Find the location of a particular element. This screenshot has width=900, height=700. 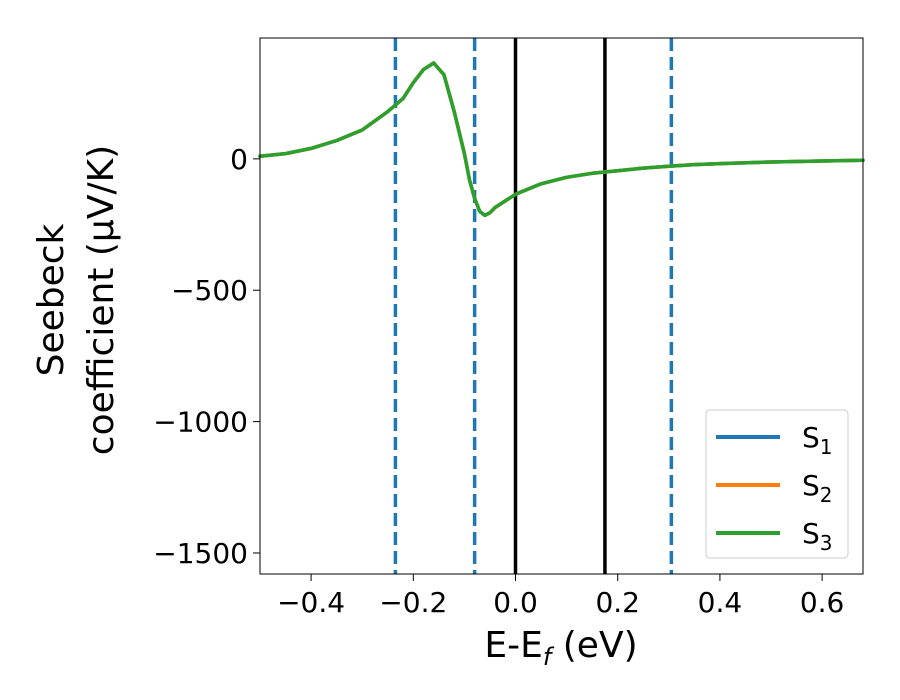

x-tick-label: 0.0 is located at coordinates (515, 602).